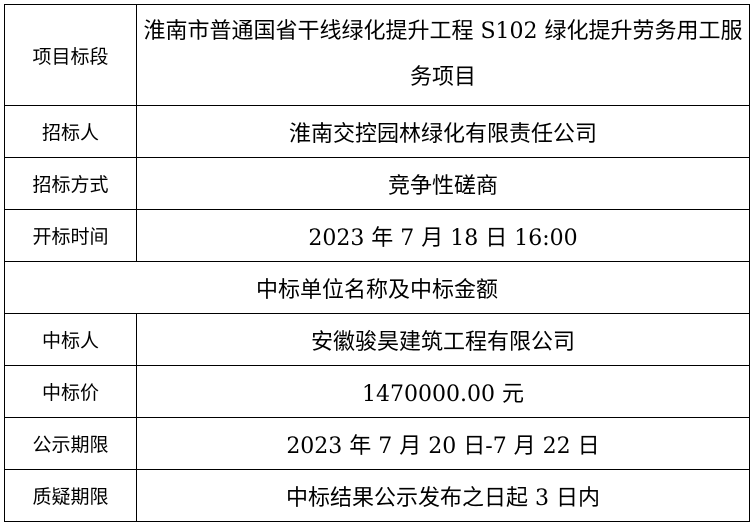 This screenshot has height=522, width=754. Describe the element at coordinates (443, 339) in the screenshot. I see `row-value: 安徽骏昊建筑工程有限公司` at that location.